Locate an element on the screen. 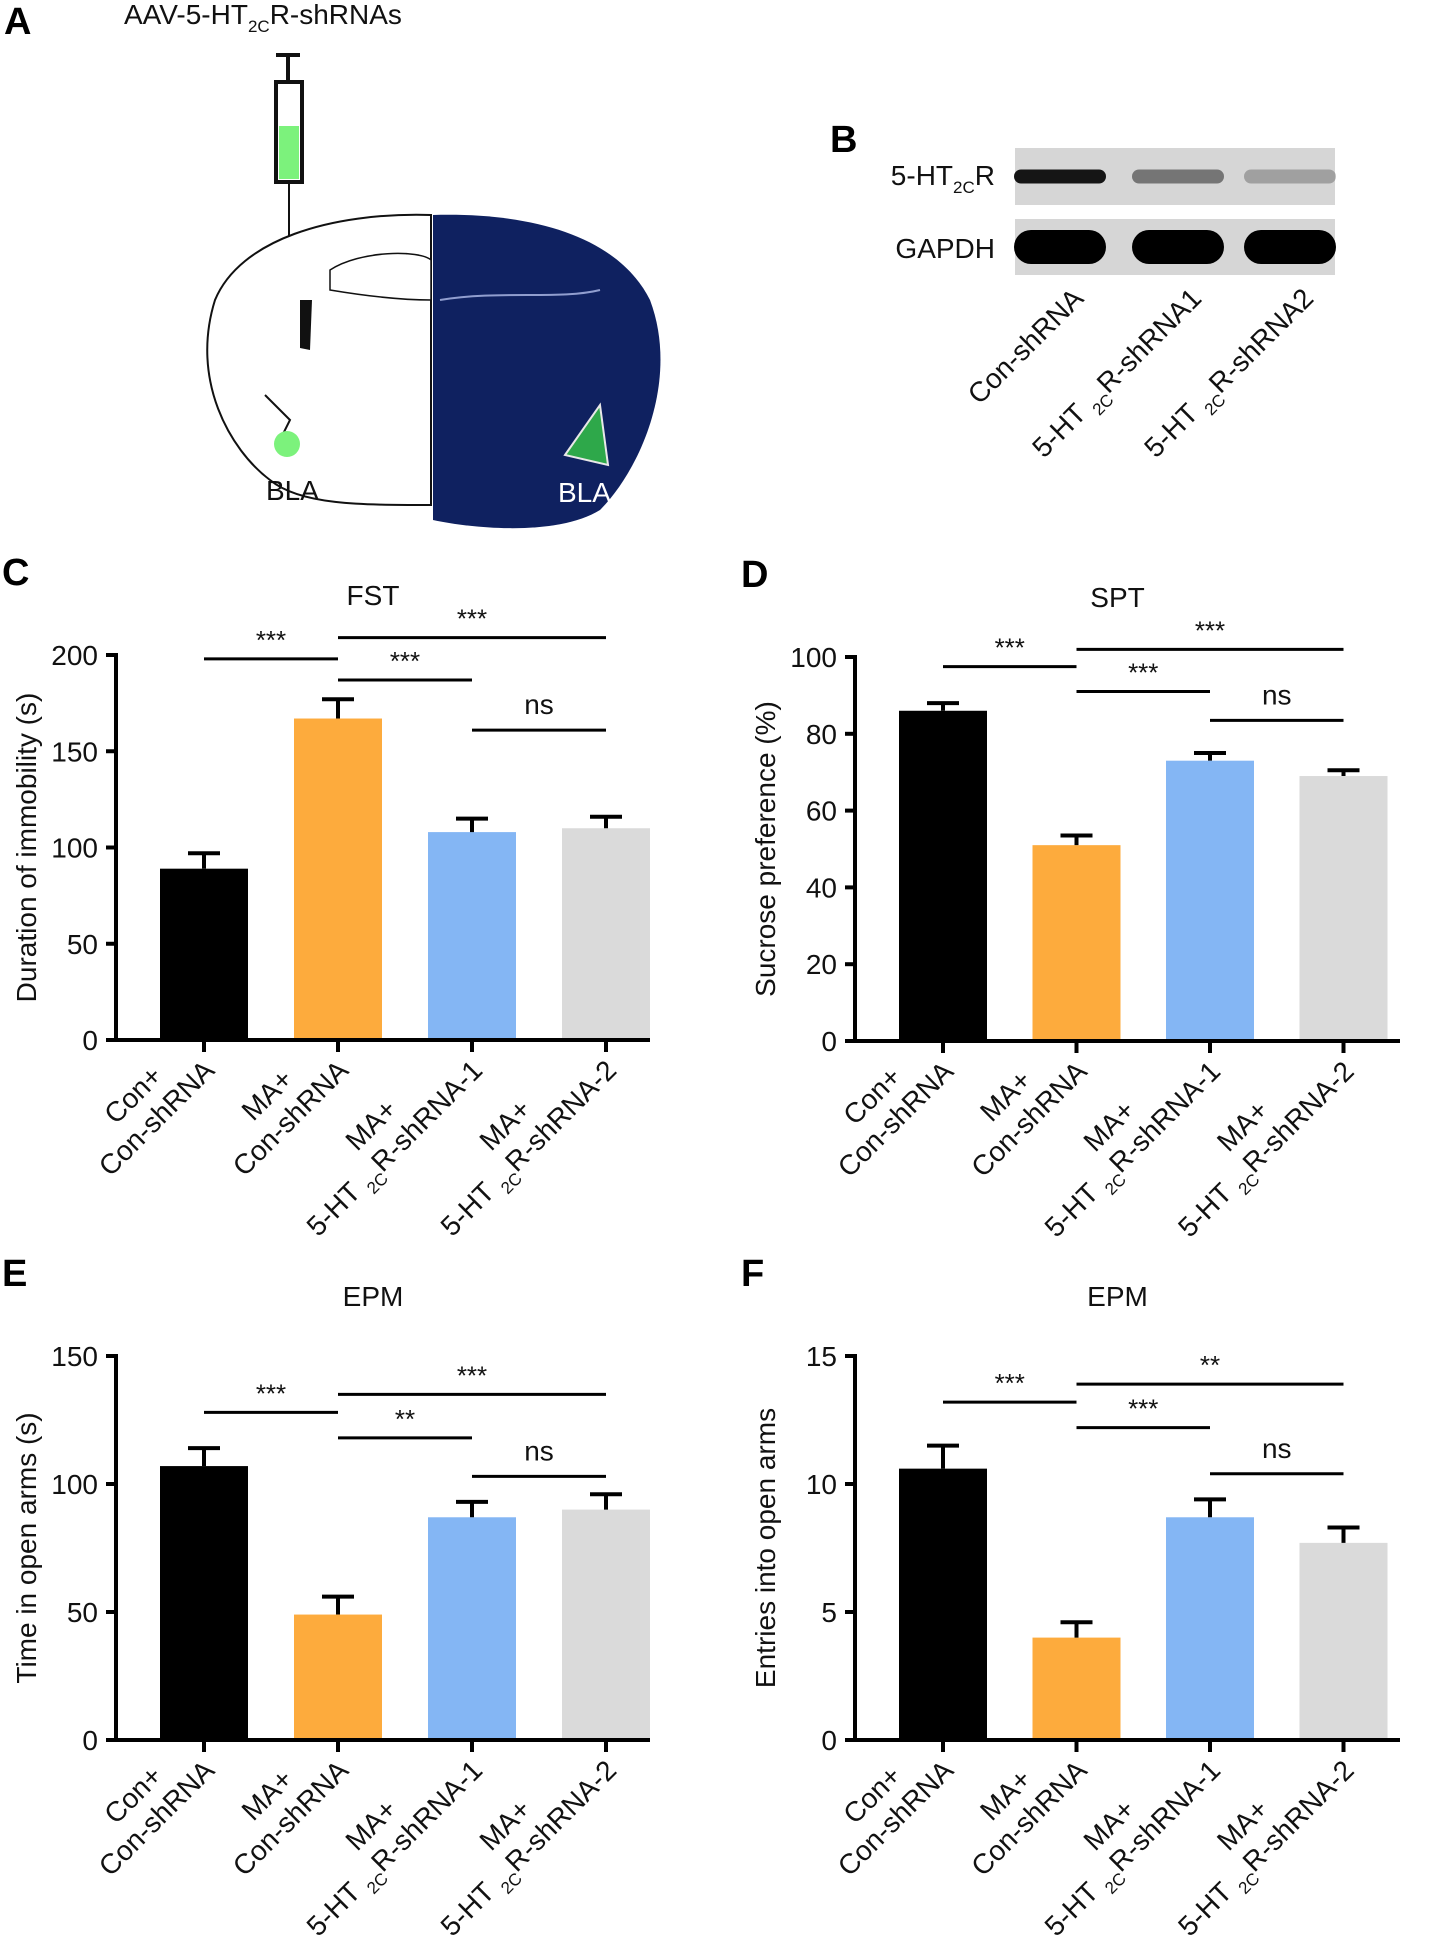 This screenshot has height=1960, width=1439. brain-fluorescence-right: BLA is located at coordinates (547, 371).